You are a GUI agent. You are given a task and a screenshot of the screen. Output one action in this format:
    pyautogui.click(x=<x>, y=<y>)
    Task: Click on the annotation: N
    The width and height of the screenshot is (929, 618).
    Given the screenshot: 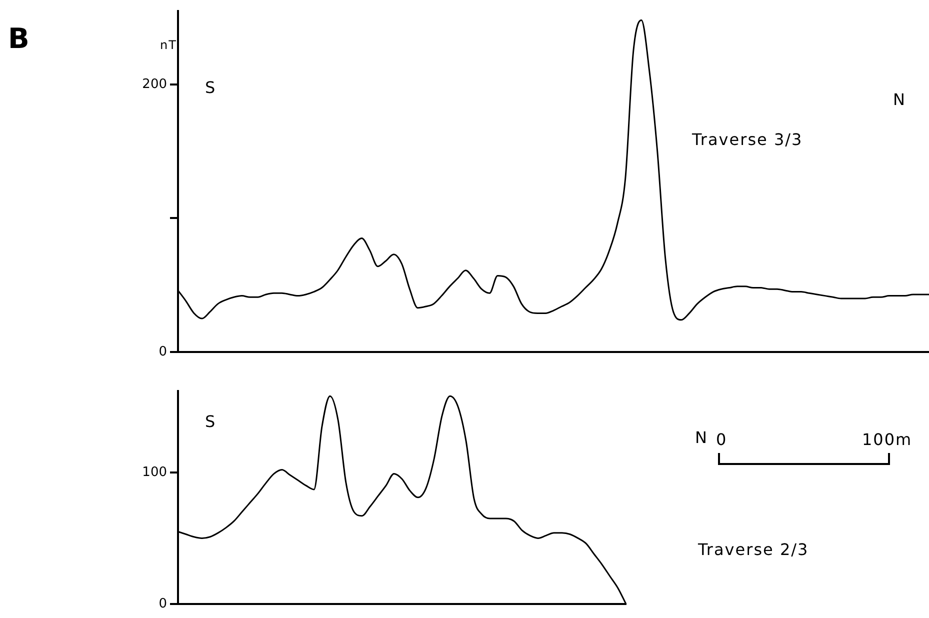 What is the action you would take?
    pyautogui.click(x=899, y=99)
    